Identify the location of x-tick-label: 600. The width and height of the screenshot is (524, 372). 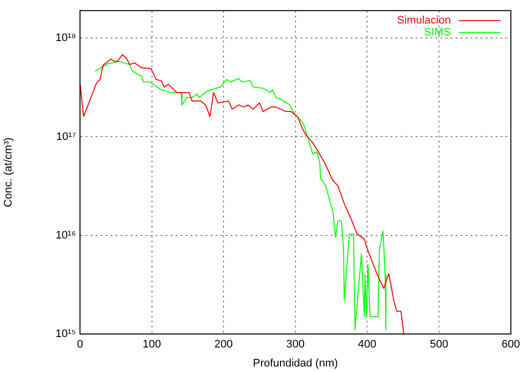
(511, 344).